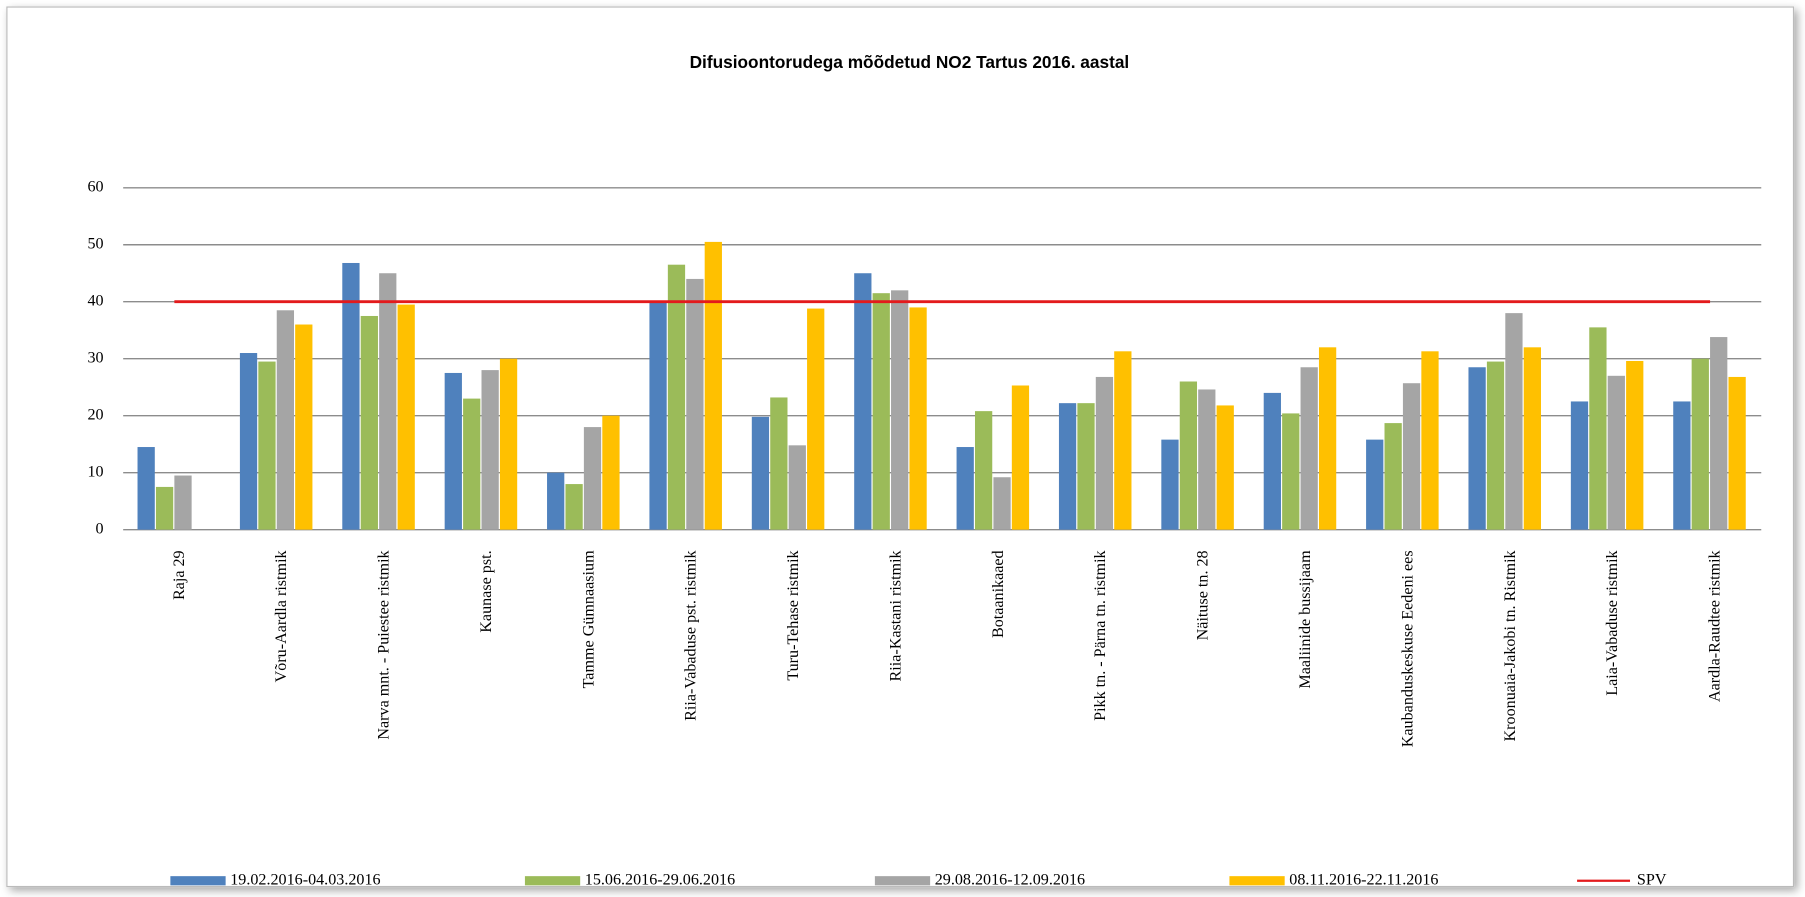 This screenshot has width=1805, height=897. Describe the element at coordinates (95, 300) in the screenshot. I see `y-tick-label: 40` at that location.